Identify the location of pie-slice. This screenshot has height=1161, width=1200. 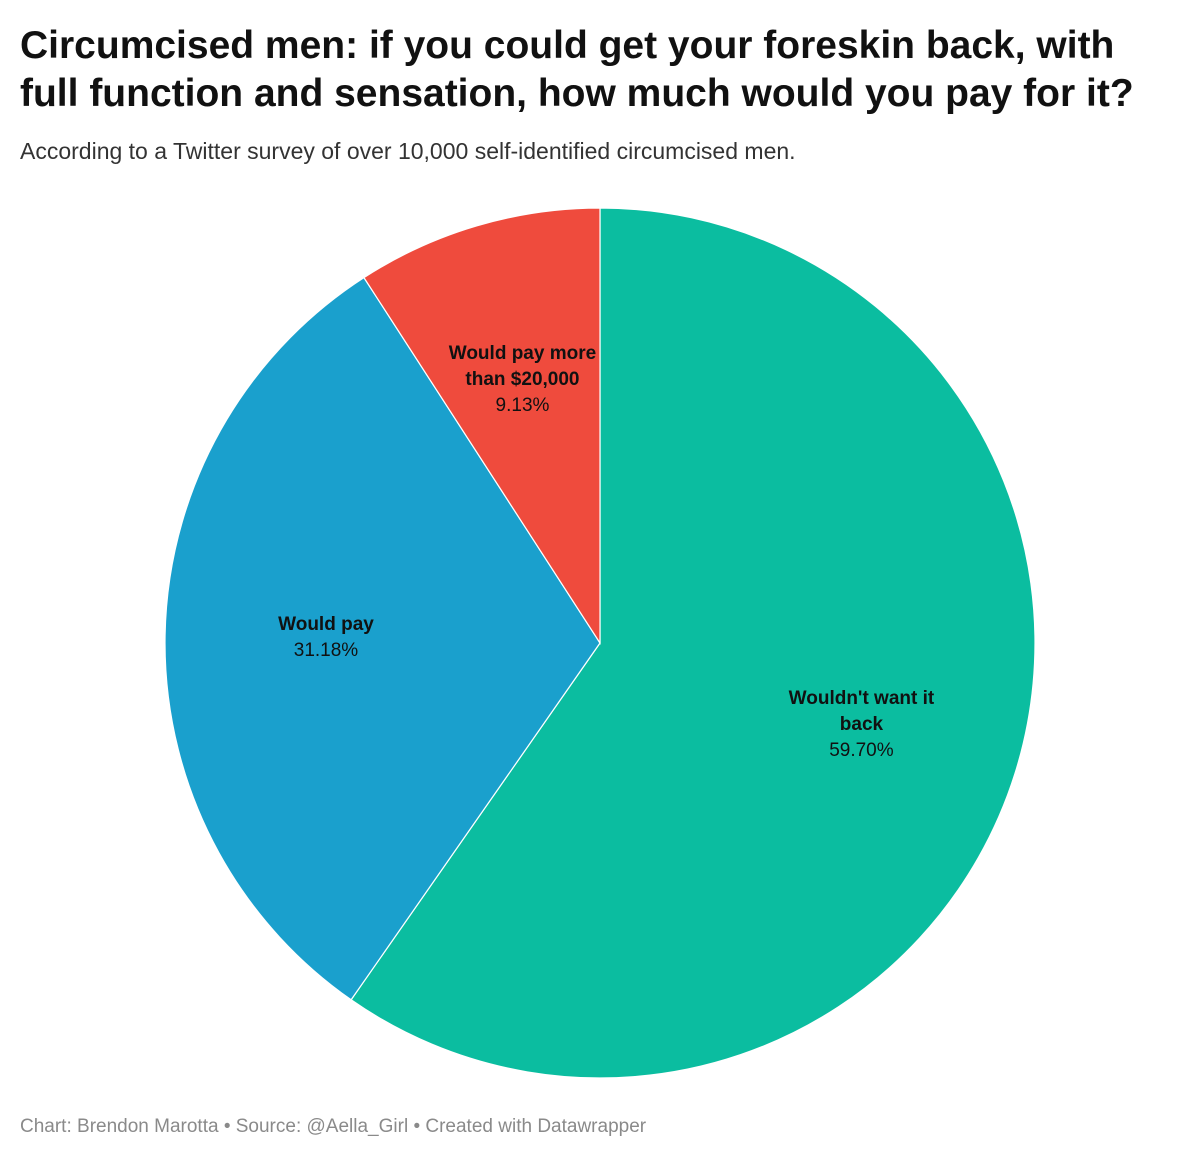
(482, 426).